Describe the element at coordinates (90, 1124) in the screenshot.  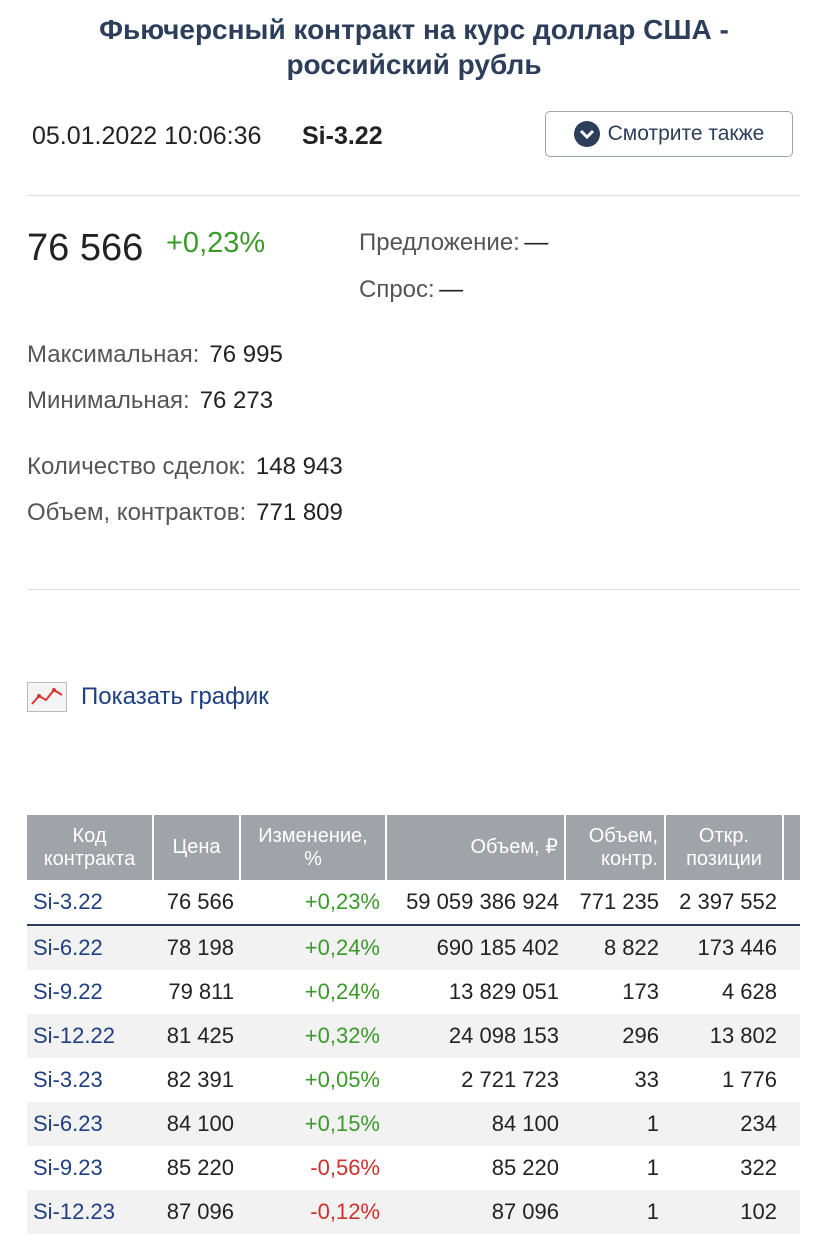
I see `contract-link: Si-6.23` at that location.